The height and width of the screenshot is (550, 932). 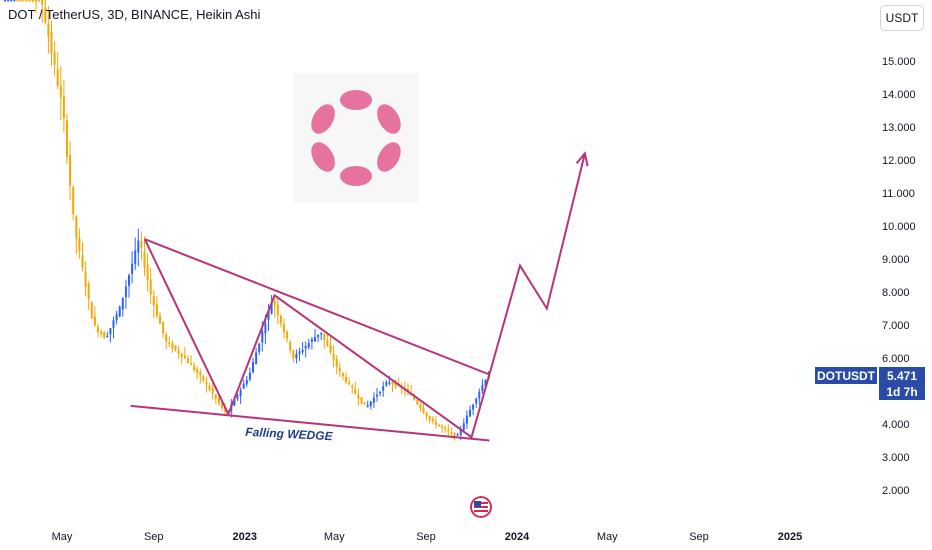 What do you see at coordinates (537, 264) in the screenshot?
I see `projection-path` at bounding box center [537, 264].